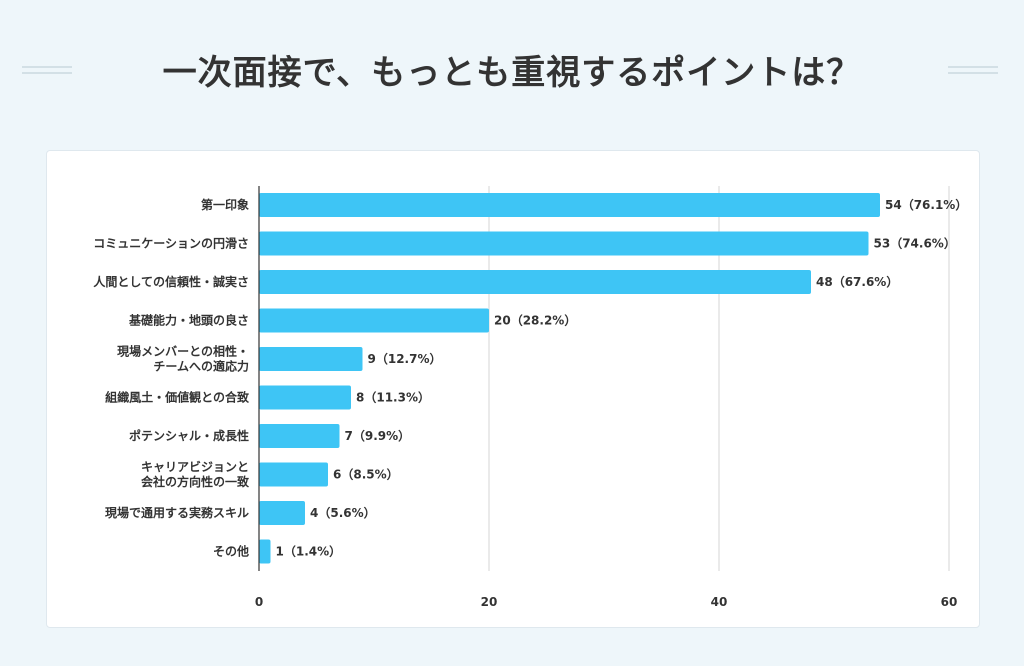 Image resolution: width=1024 pixels, height=666 pixels. Describe the element at coordinates (393, 397) in the screenshot. I see `data-label: 8（11.3%）` at that location.